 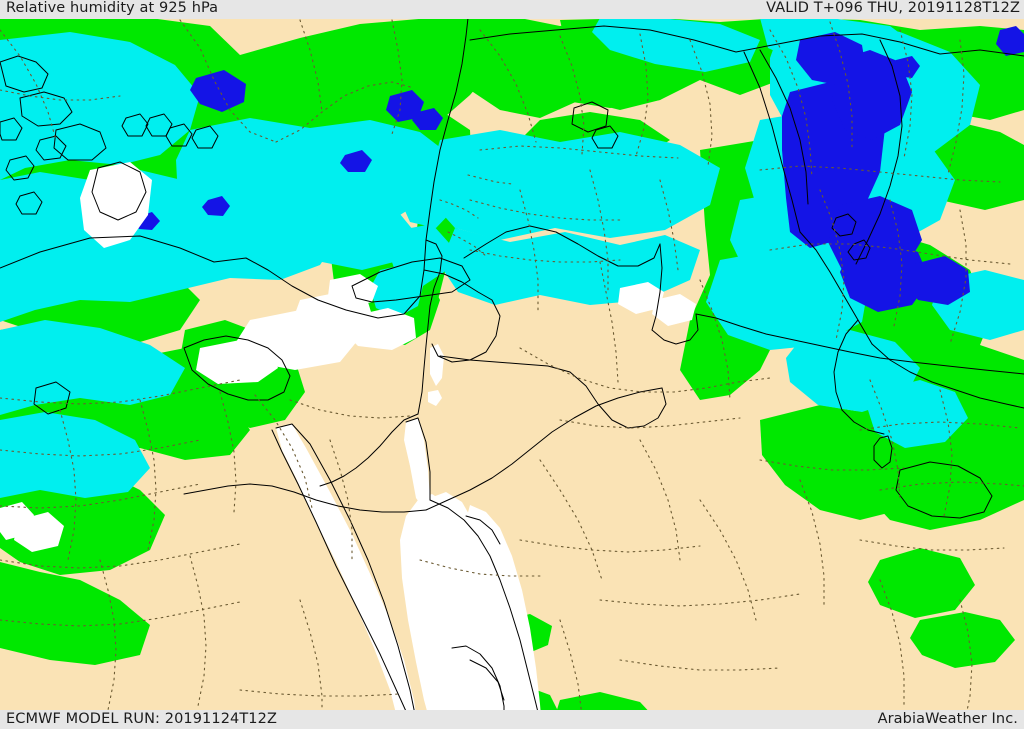 What do you see at coordinates (141, 719) in the screenshot?
I see `model-run-label: ECMWF MODEL RUN: 20191124T12Z` at bounding box center [141, 719].